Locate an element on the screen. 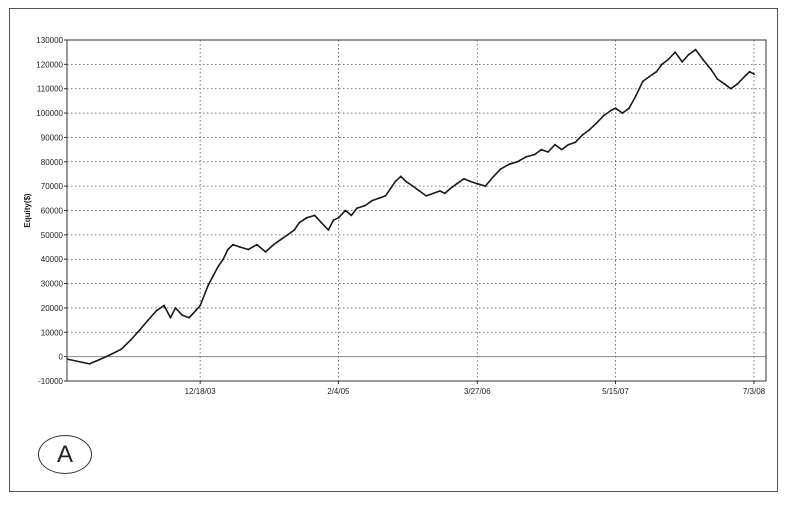 The width and height of the screenshot is (790, 507). y-tick-label: 90000 is located at coordinates (52, 137).